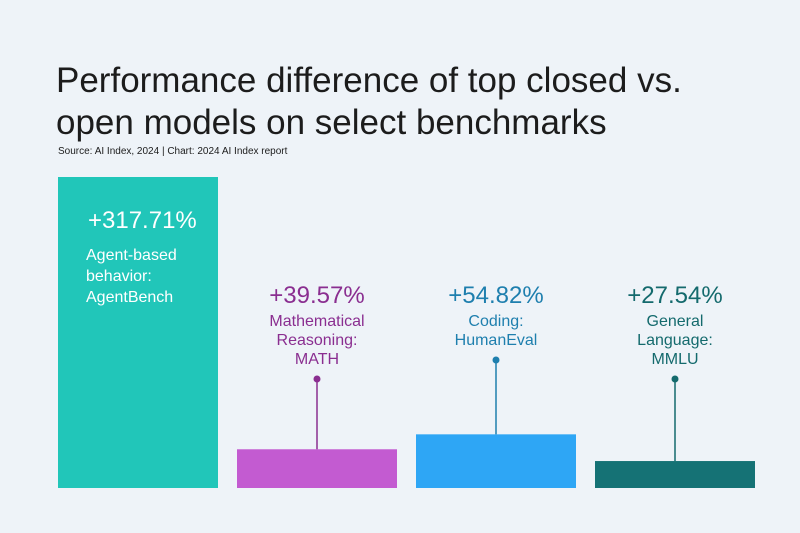  Describe the element at coordinates (674, 295) in the screenshot. I see `value-label-3: +27.54%` at that location.